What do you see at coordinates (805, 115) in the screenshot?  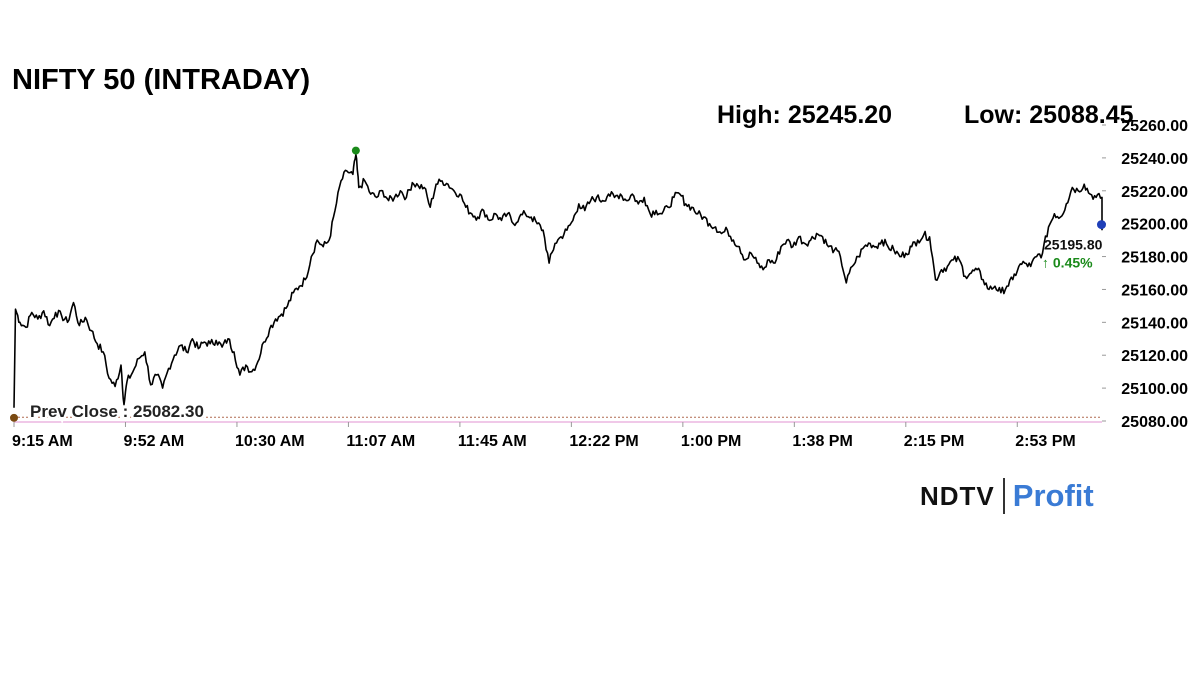 I see `high-stat: High: 25245.20` at bounding box center [805, 115].